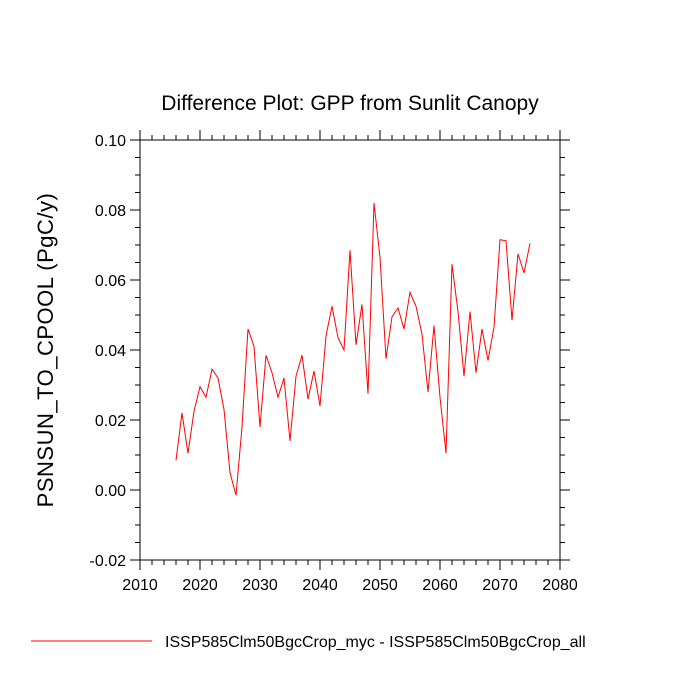  I want to click on x-tick-label: 2050, so click(380, 585).